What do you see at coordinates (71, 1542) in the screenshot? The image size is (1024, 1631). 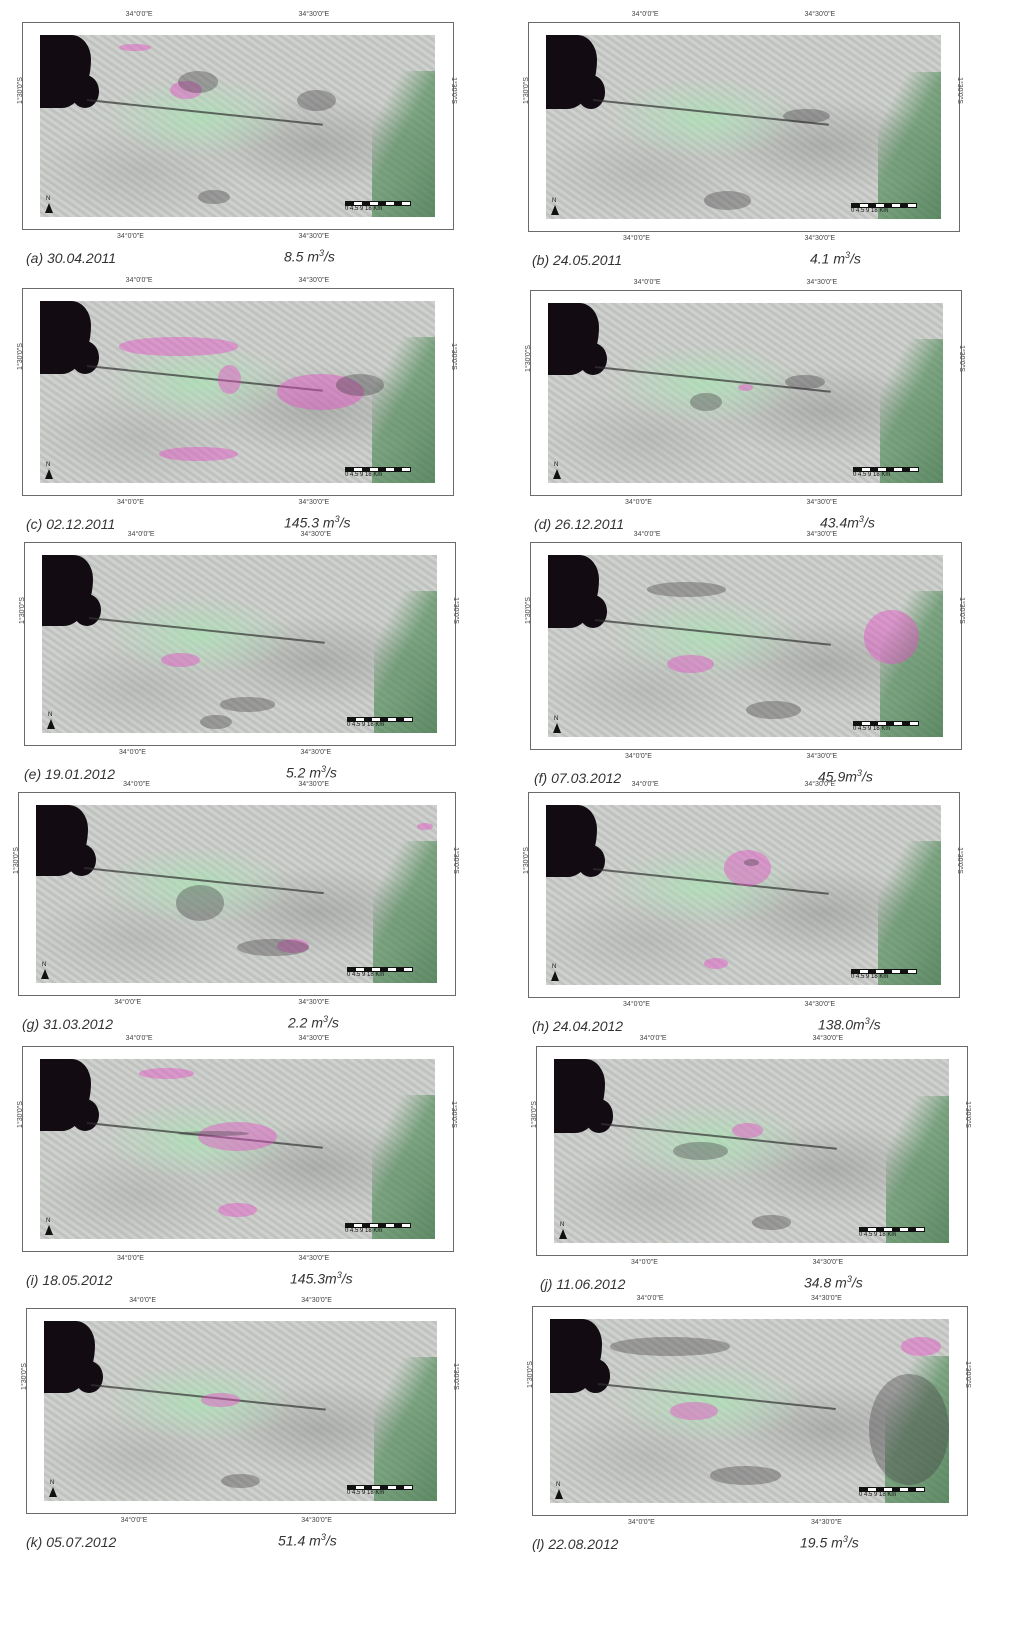 I see `panel-caption: (k) 05.07.2012` at bounding box center [71, 1542].